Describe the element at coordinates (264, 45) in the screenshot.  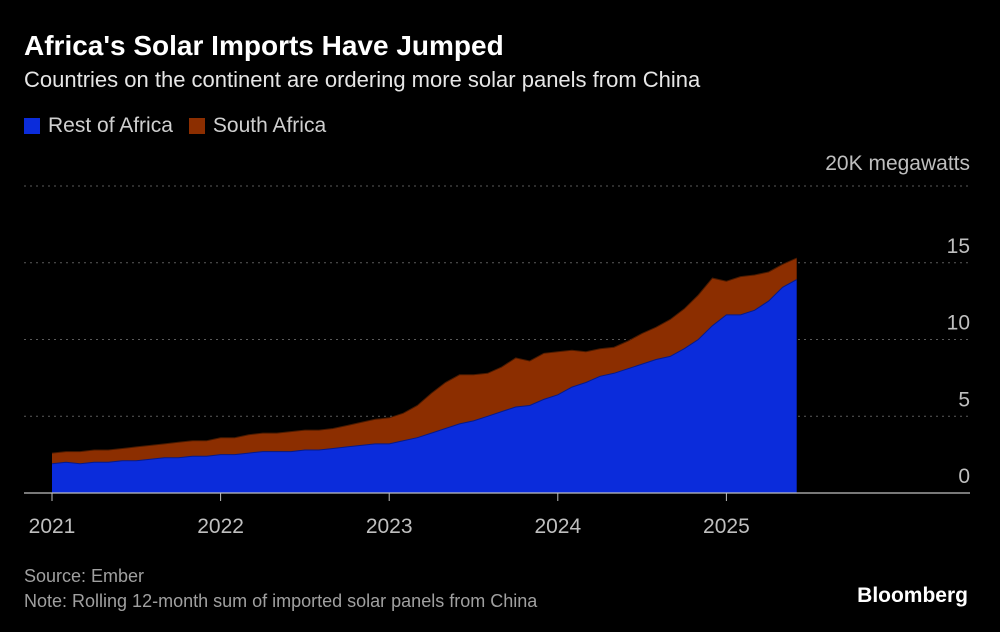
I see `chart-title: Africa's Solar Imports Have Jumped` at that location.